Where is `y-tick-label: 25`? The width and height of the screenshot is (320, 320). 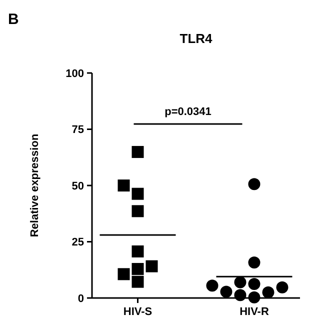
y-tick-label: 25 is located at coordinates (78, 242).